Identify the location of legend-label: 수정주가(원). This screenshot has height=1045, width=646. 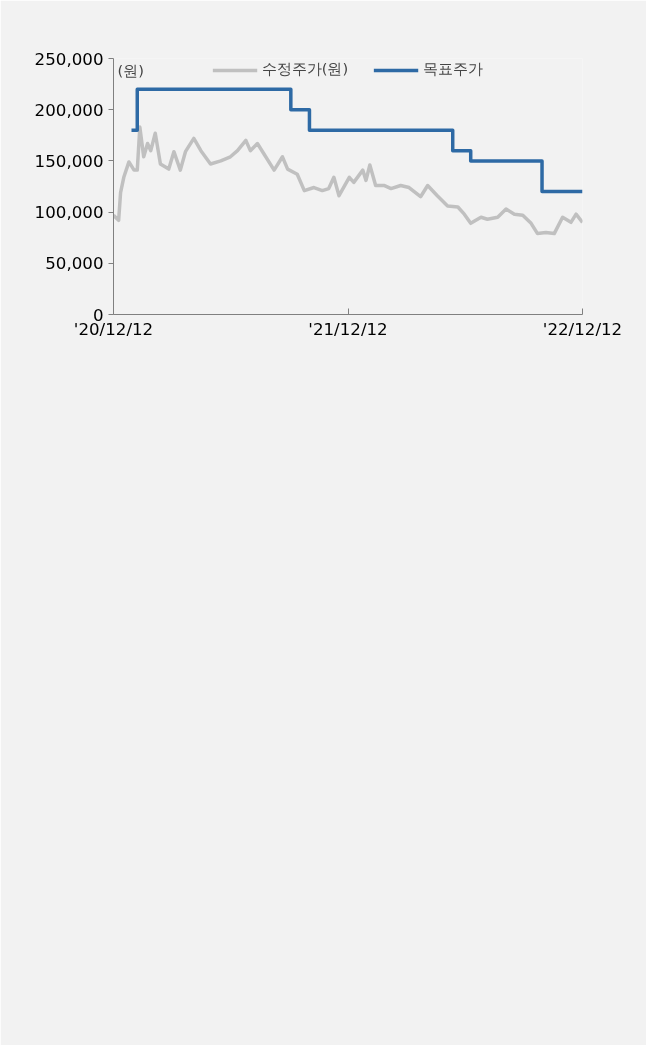
(305, 69).